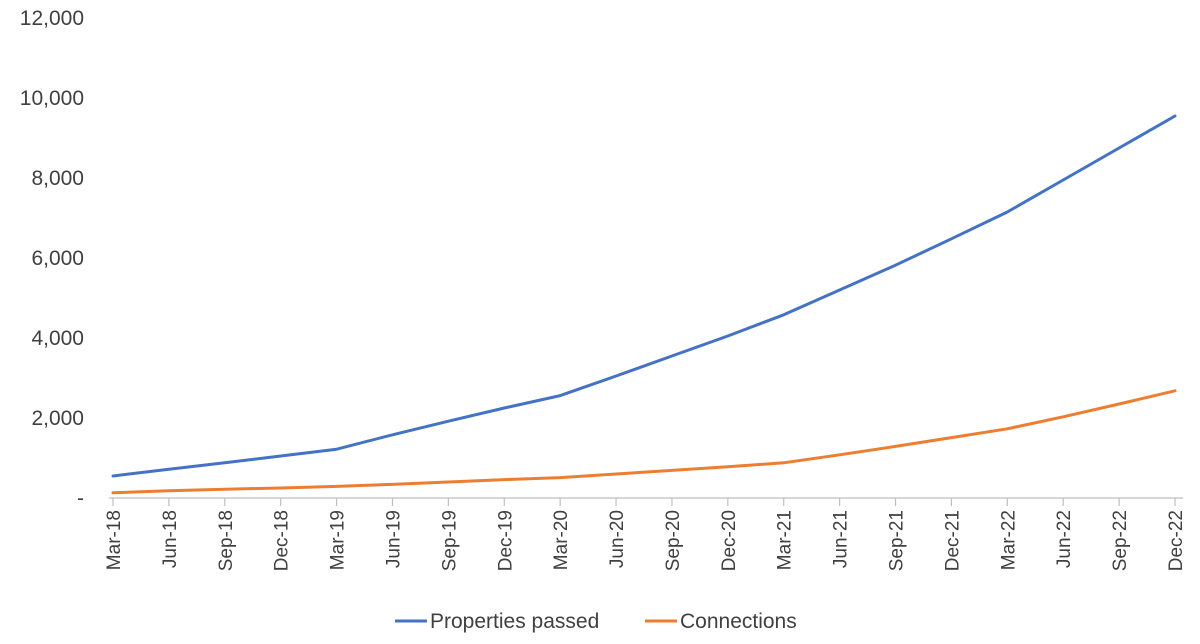 The image size is (1200, 644). I want to click on x-tick-label: Jun-21, so click(841, 539).